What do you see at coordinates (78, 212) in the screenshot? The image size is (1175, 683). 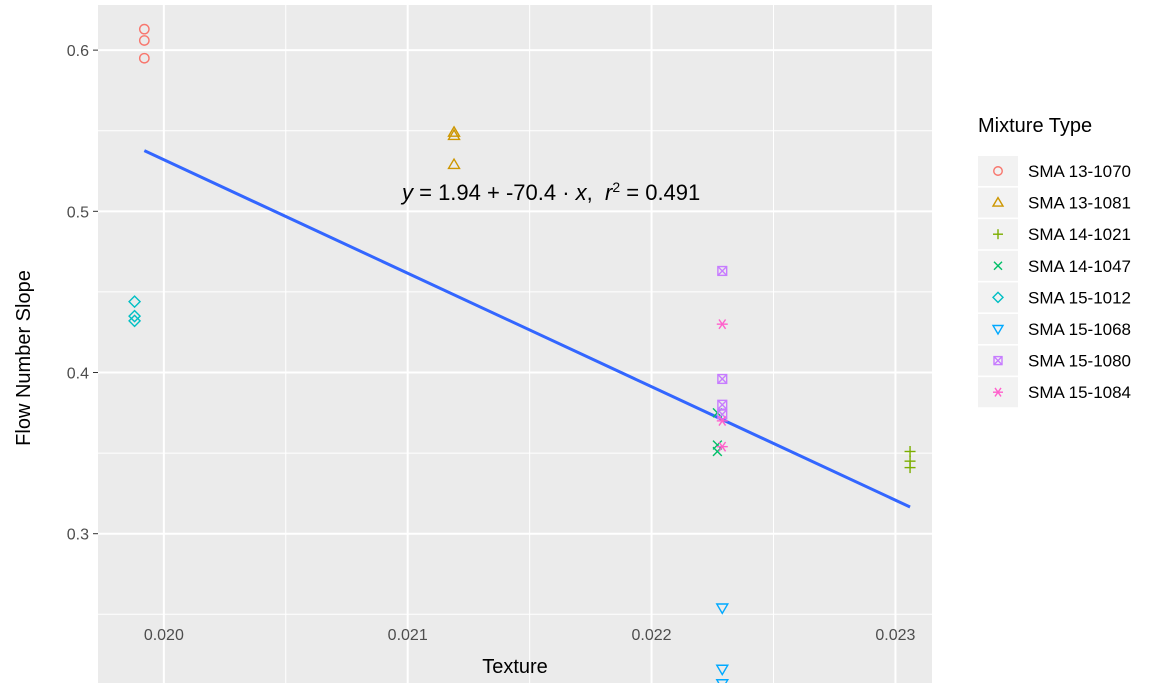 I see `y-tick-label: 0.5` at bounding box center [78, 212].